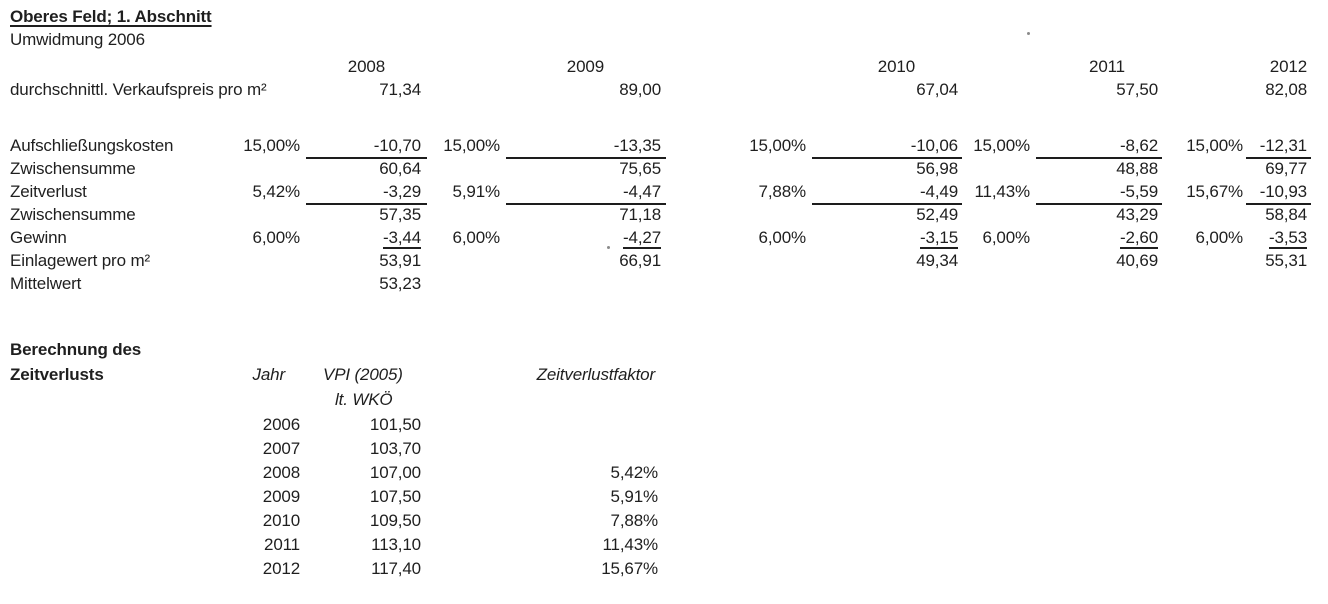 This screenshot has width=1328, height=604. Describe the element at coordinates (782, 191) in the screenshot. I see `pct-cell: 7,88%` at that location.